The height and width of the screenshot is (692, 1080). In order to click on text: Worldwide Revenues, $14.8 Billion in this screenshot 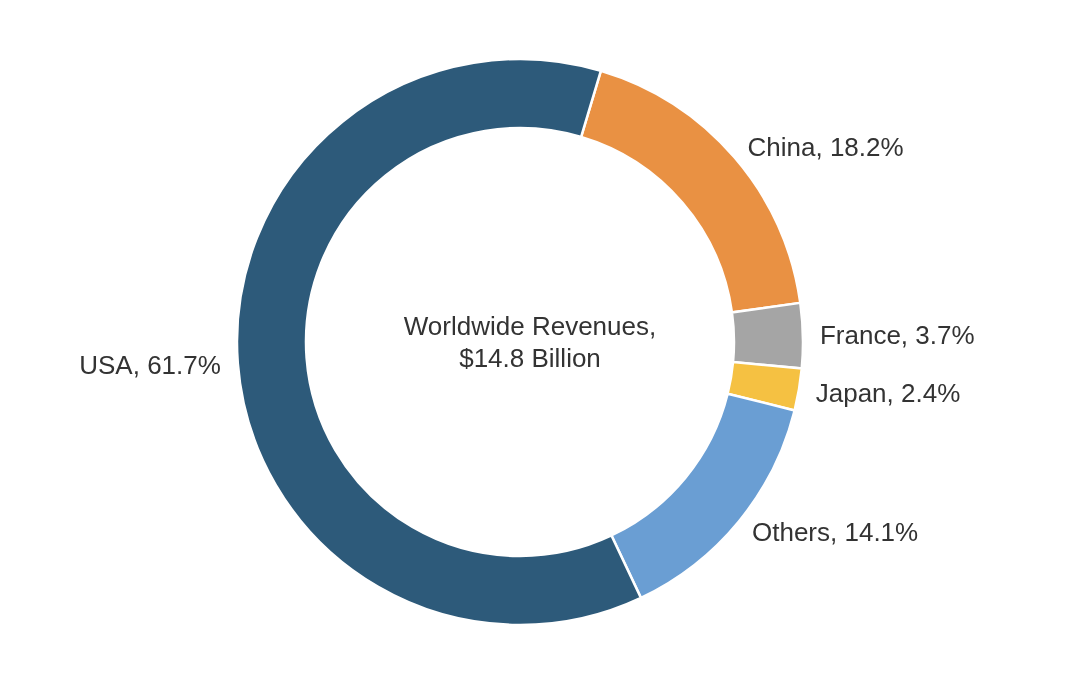, I will do `click(530, 342)`.